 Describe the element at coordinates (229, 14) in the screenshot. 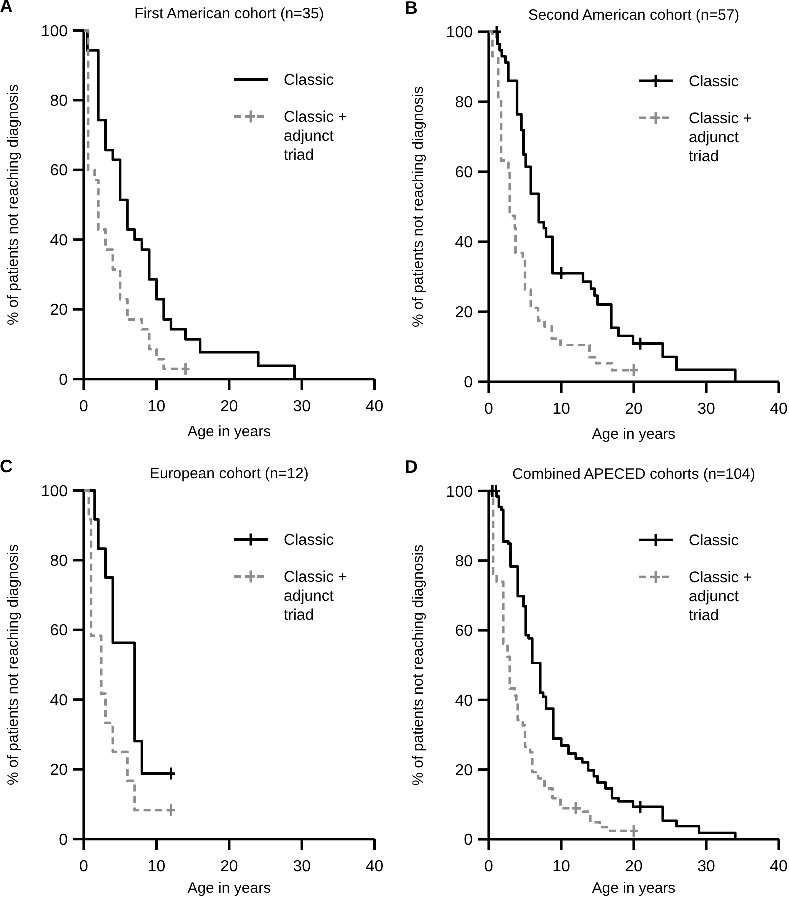

I see `chart-title: First American cohort (n=35)` at that location.